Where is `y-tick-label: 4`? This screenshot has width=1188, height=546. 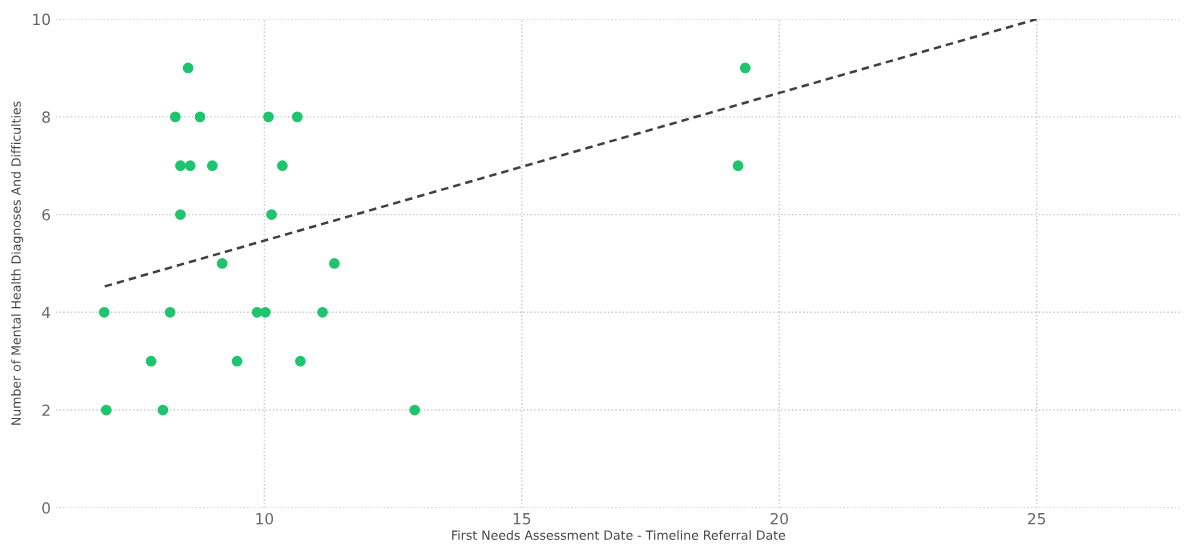
y-tick-label: 4 is located at coordinates (46, 312).